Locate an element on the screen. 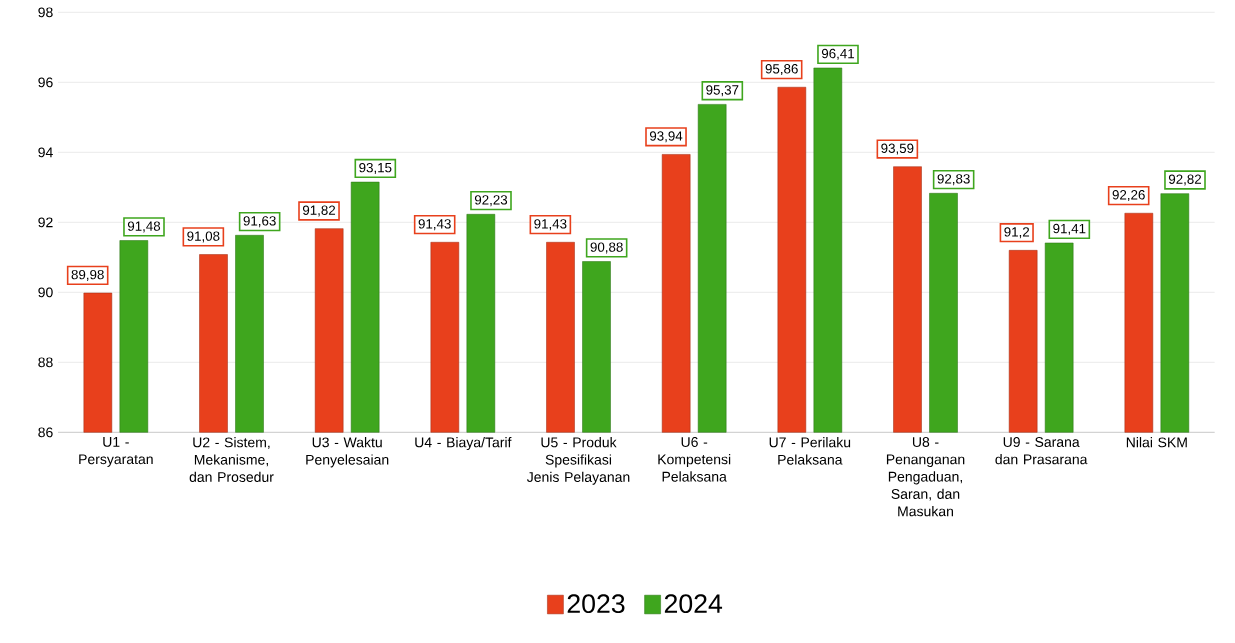  y-tick-label: 98 is located at coordinates (45, 12).